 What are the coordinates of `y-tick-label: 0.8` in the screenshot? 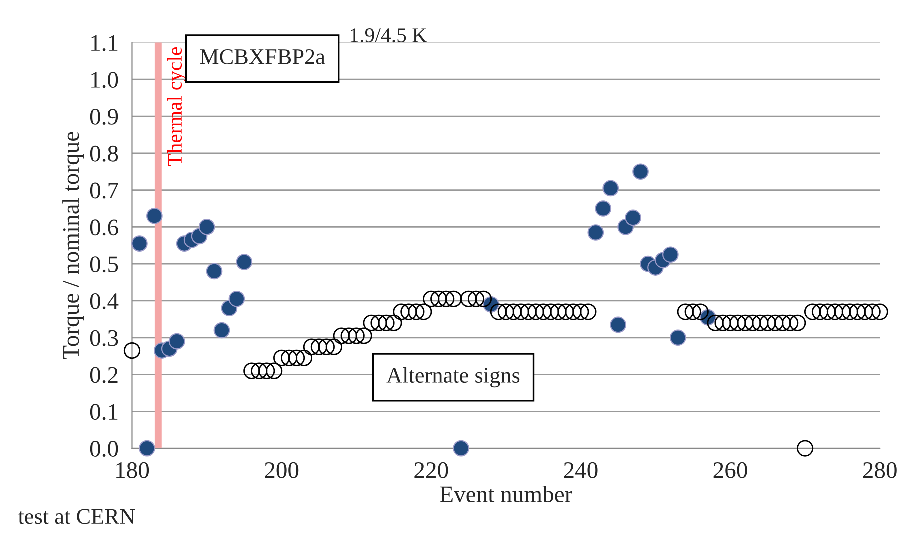 It's located at (104, 154).